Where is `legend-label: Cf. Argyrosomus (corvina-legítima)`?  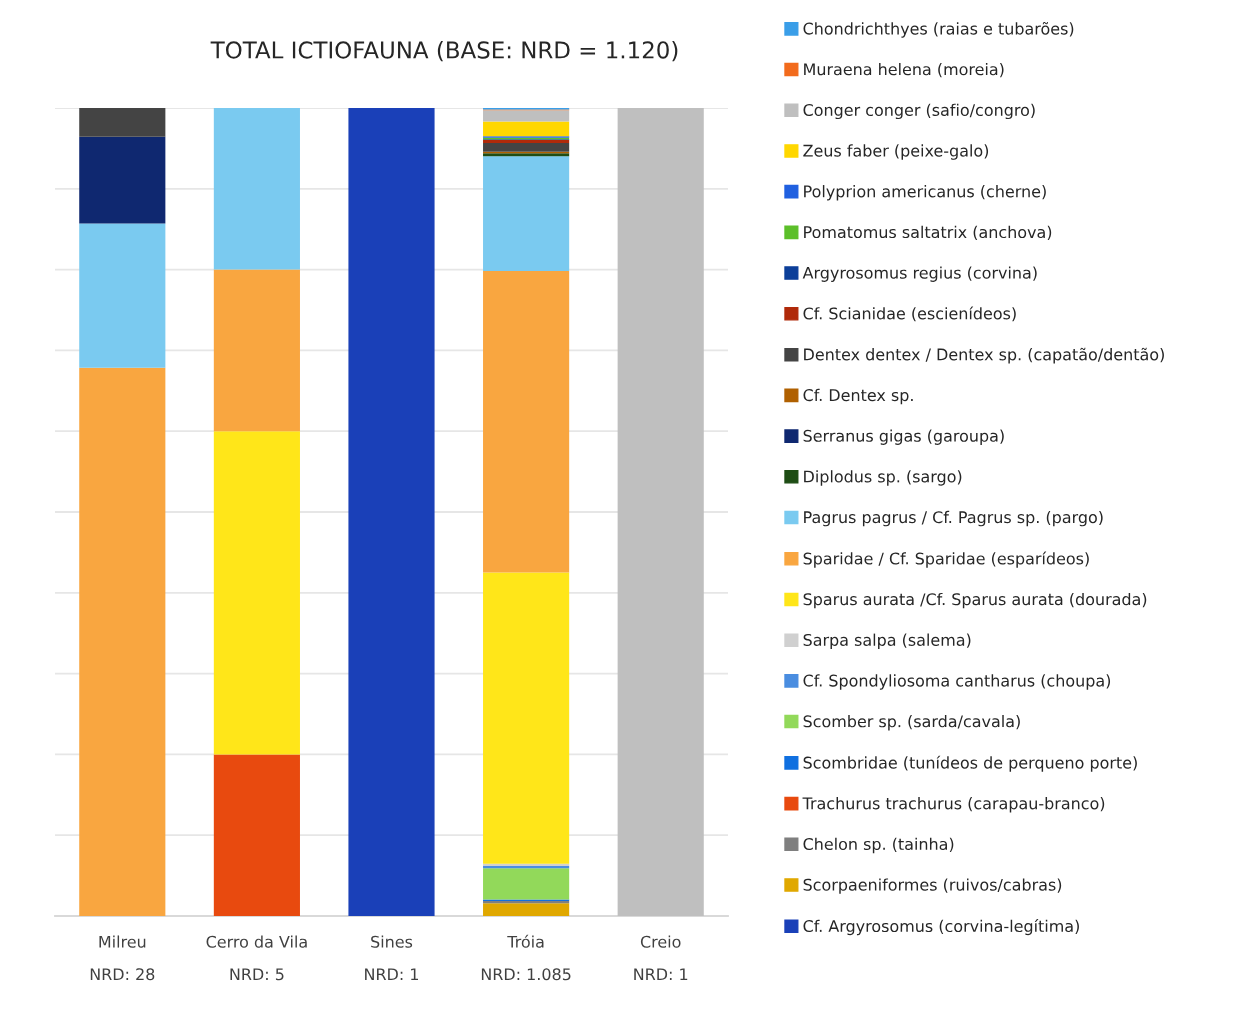 legend-label: Cf. Argyrosomus (corvina-legítima) is located at coordinates (941, 927).